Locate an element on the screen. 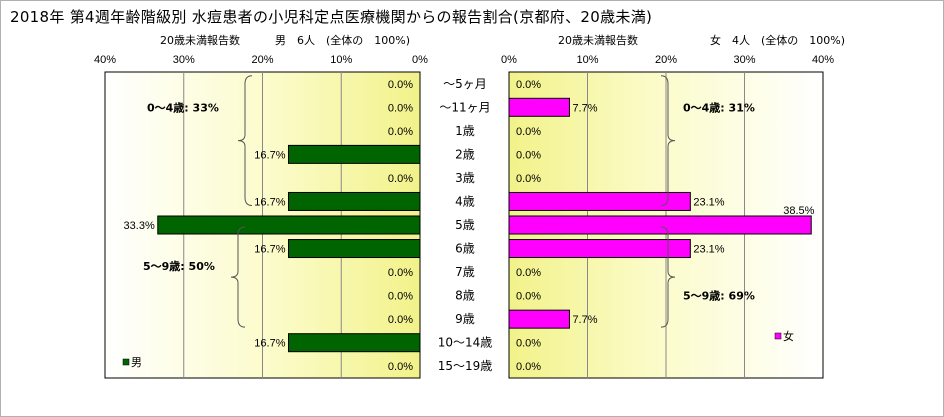 This screenshot has width=944, height=417. age-category-label: 7歳 is located at coordinates (465, 272).